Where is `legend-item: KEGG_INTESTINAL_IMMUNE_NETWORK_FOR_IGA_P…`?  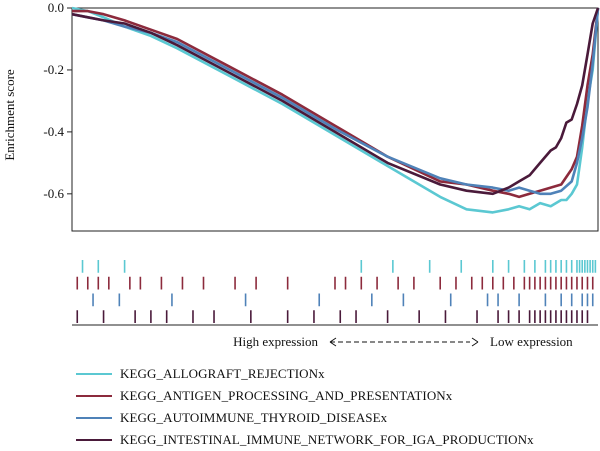
legend-item: KEGG_INTESTINAL_IMMUNE_NETWORK_FOR_IGA_P… is located at coordinates (305, 440).